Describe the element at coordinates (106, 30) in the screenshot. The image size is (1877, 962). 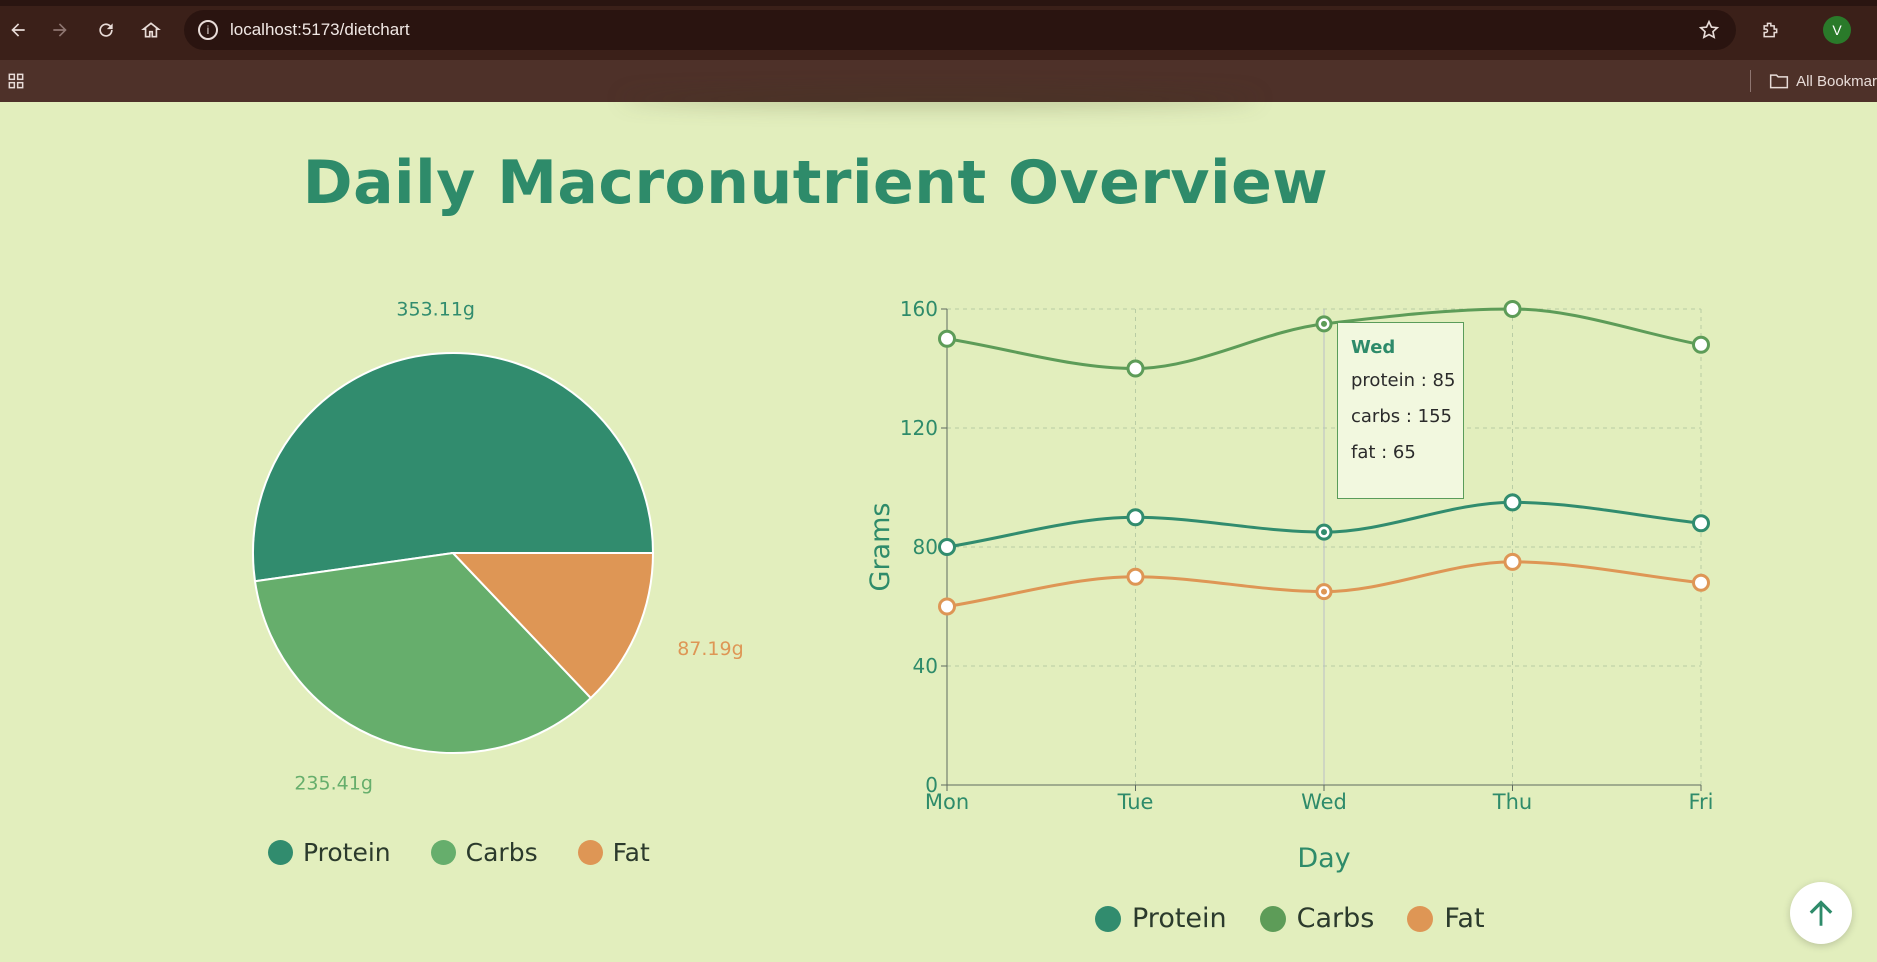
I see `reload-icon` at that location.